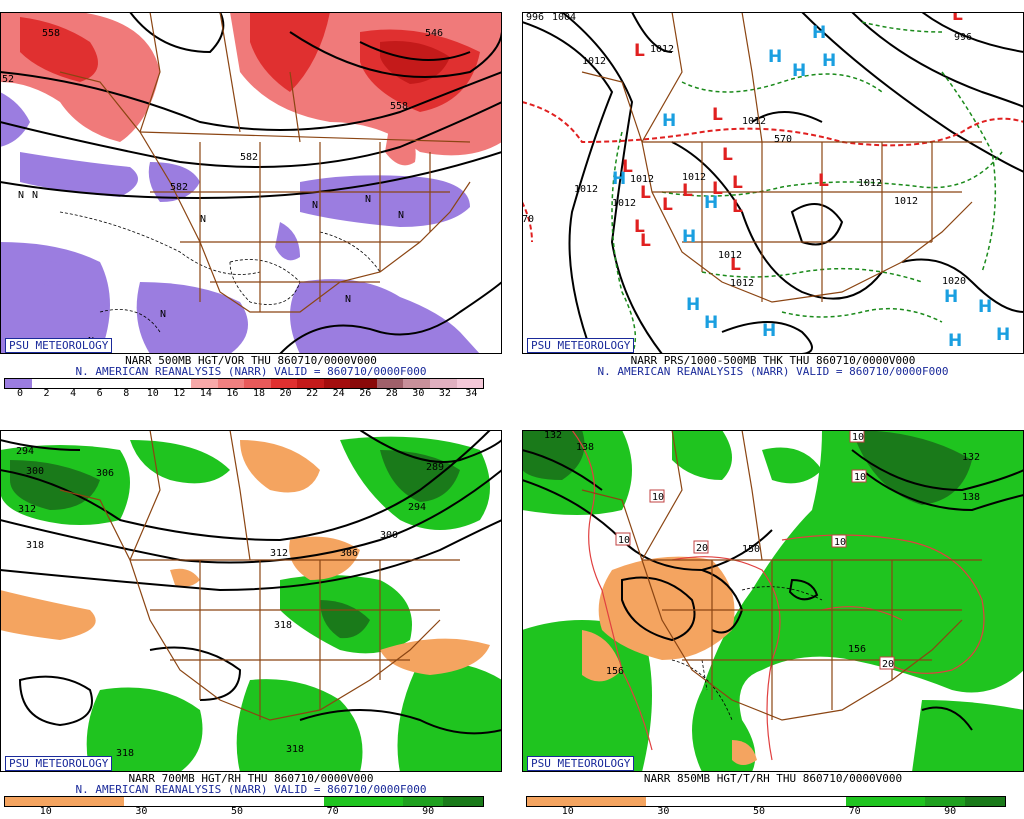 This screenshot has width=1024, height=819. Describe the element at coordinates (243, 394) in the screenshot. I see `p1-colorbar-ticks: 0 2 4 6 8 10 12 14 16 18 20 22 24 26 28 30 32 34` at that location.